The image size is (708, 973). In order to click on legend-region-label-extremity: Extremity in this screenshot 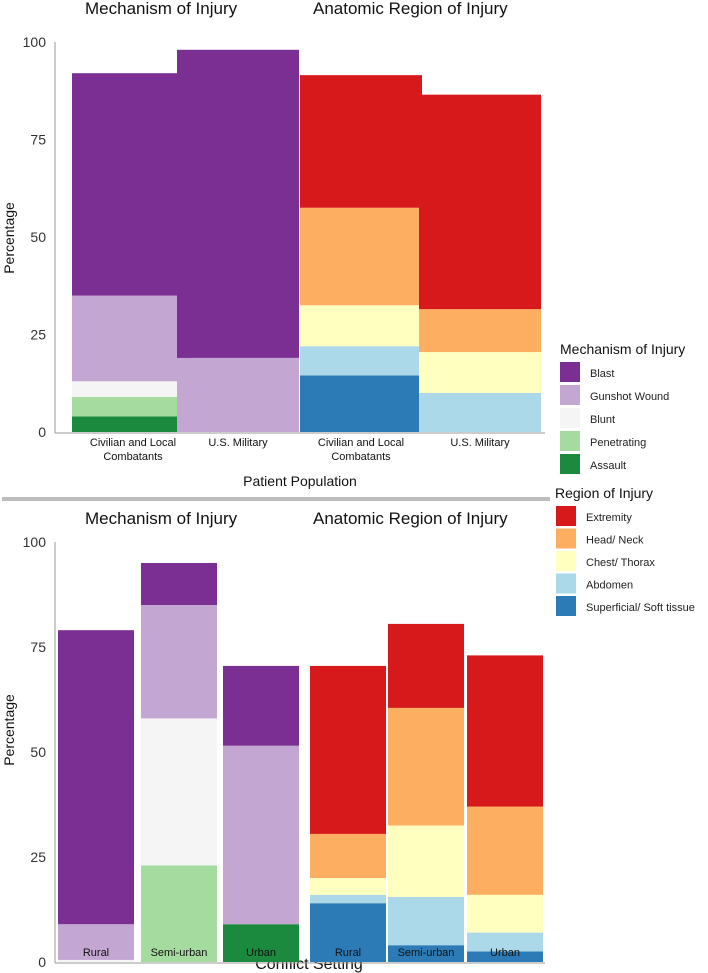, I will do `click(609, 518)`.